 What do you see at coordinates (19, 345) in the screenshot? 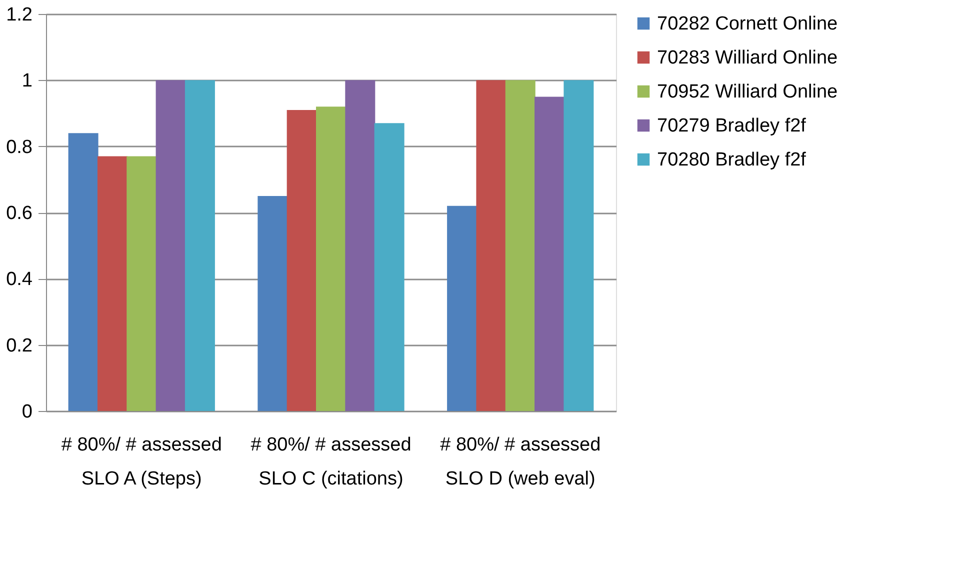
I see `y-tick-label: 0.2` at bounding box center [19, 345].